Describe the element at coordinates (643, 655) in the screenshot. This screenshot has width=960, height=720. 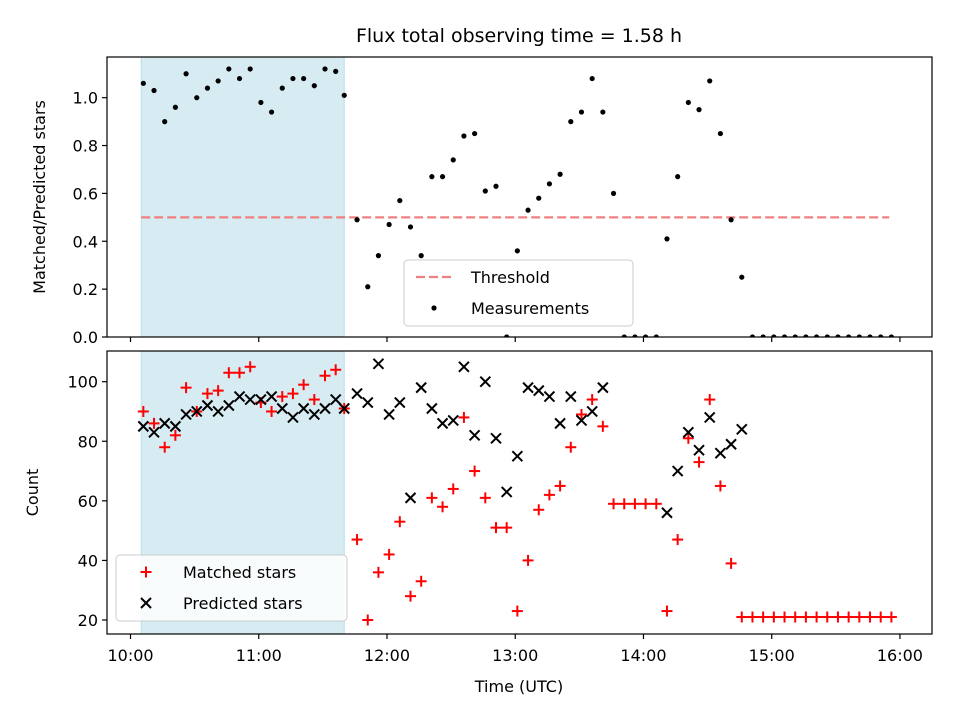
I see `x-tick-label: 14:00` at that location.